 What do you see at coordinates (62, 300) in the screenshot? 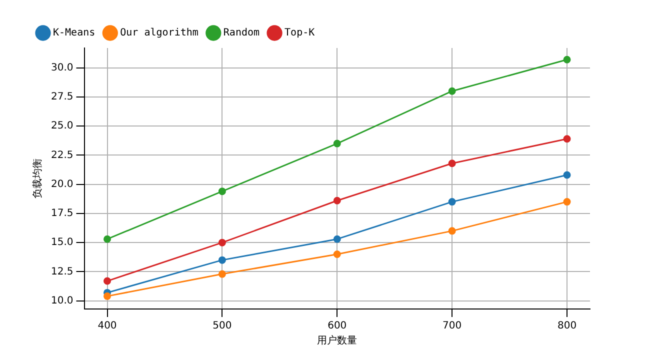
I see `y-tick-label: 10.0` at bounding box center [62, 300].